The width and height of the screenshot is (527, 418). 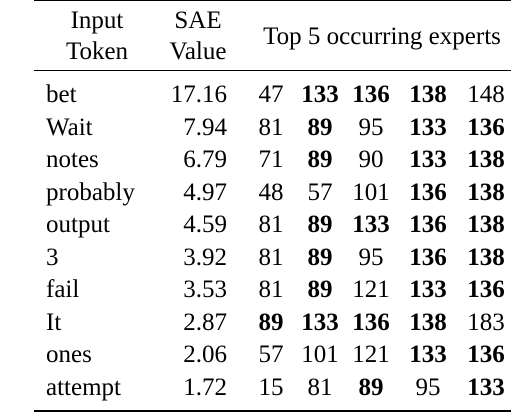 I want to click on header-top-experts: Top 5 occurring experts, so click(x=382, y=36).